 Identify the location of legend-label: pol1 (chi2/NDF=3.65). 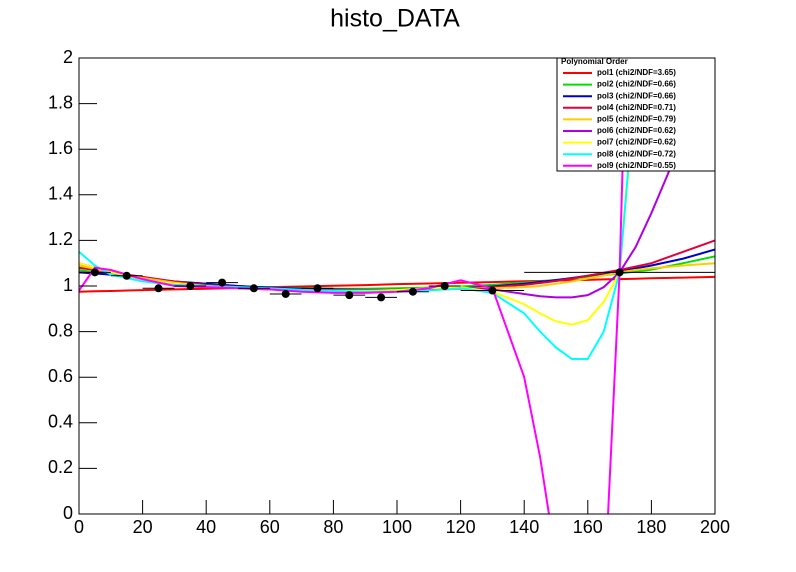
(636, 72).